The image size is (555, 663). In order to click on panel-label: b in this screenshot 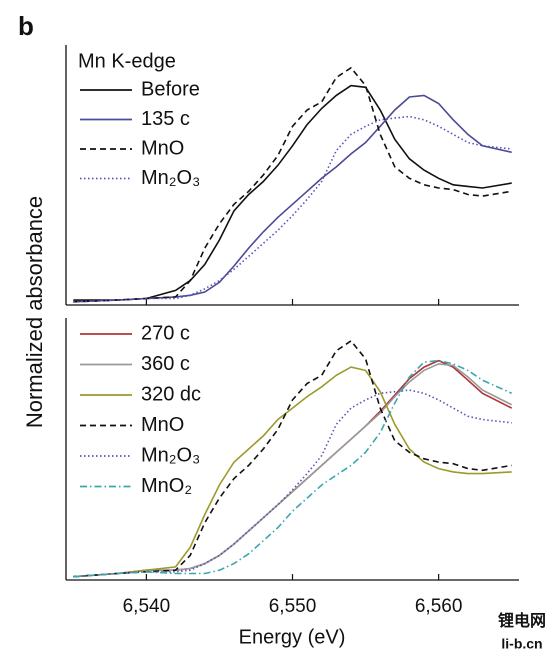, I will do `click(26, 26)`.